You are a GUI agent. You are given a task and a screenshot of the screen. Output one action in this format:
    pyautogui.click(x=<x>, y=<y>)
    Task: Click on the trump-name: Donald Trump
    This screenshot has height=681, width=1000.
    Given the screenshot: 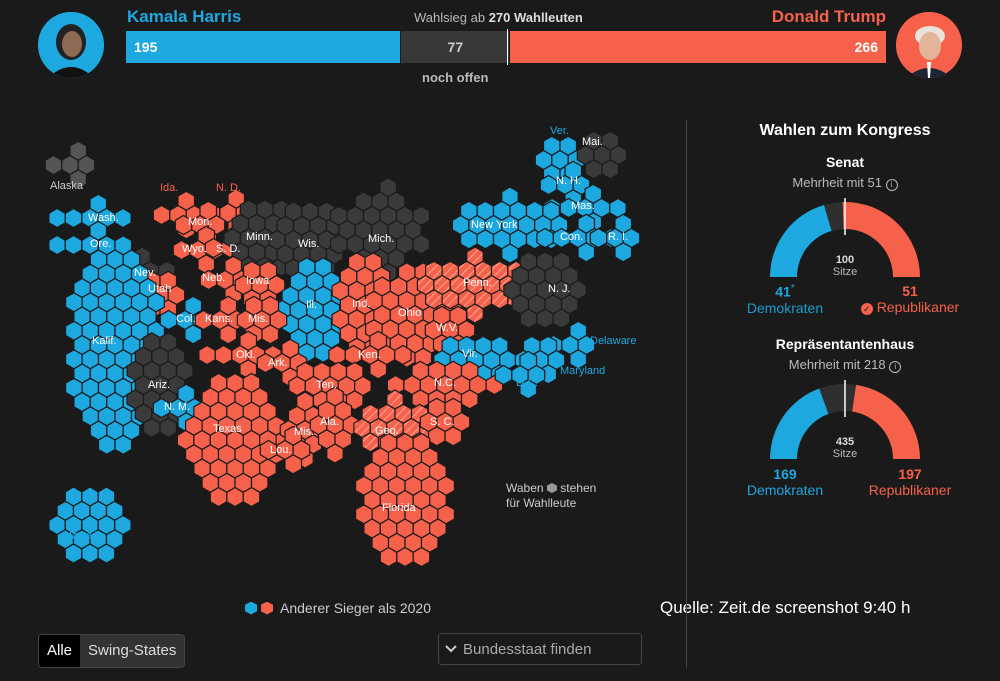 What is the action you would take?
    pyautogui.click(x=828, y=16)
    